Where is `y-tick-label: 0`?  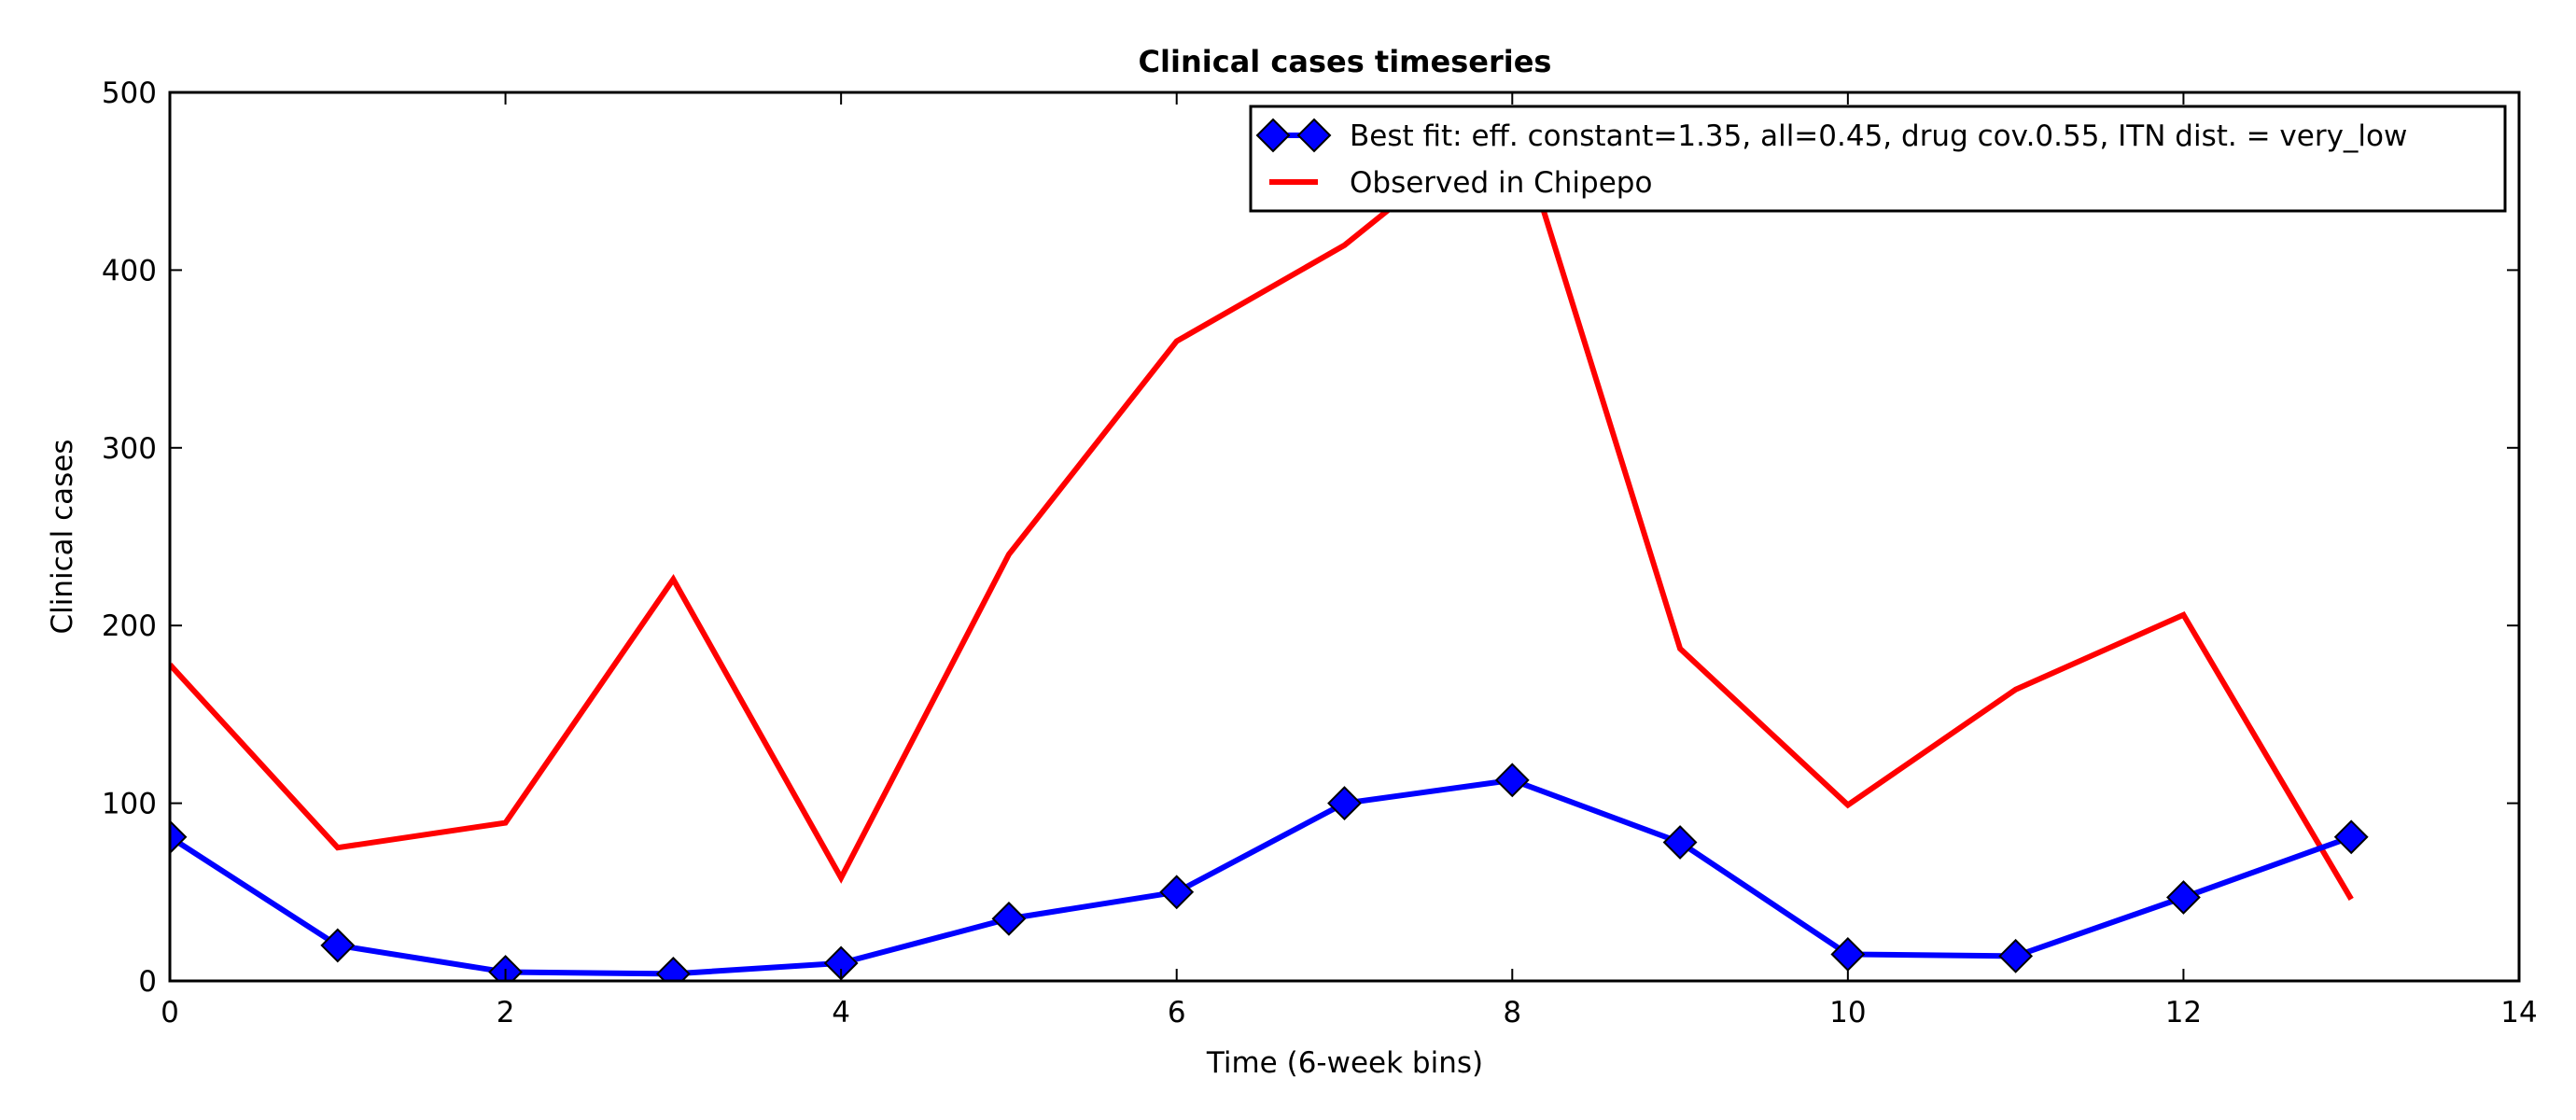
y-tick-label: 0 is located at coordinates (147, 982).